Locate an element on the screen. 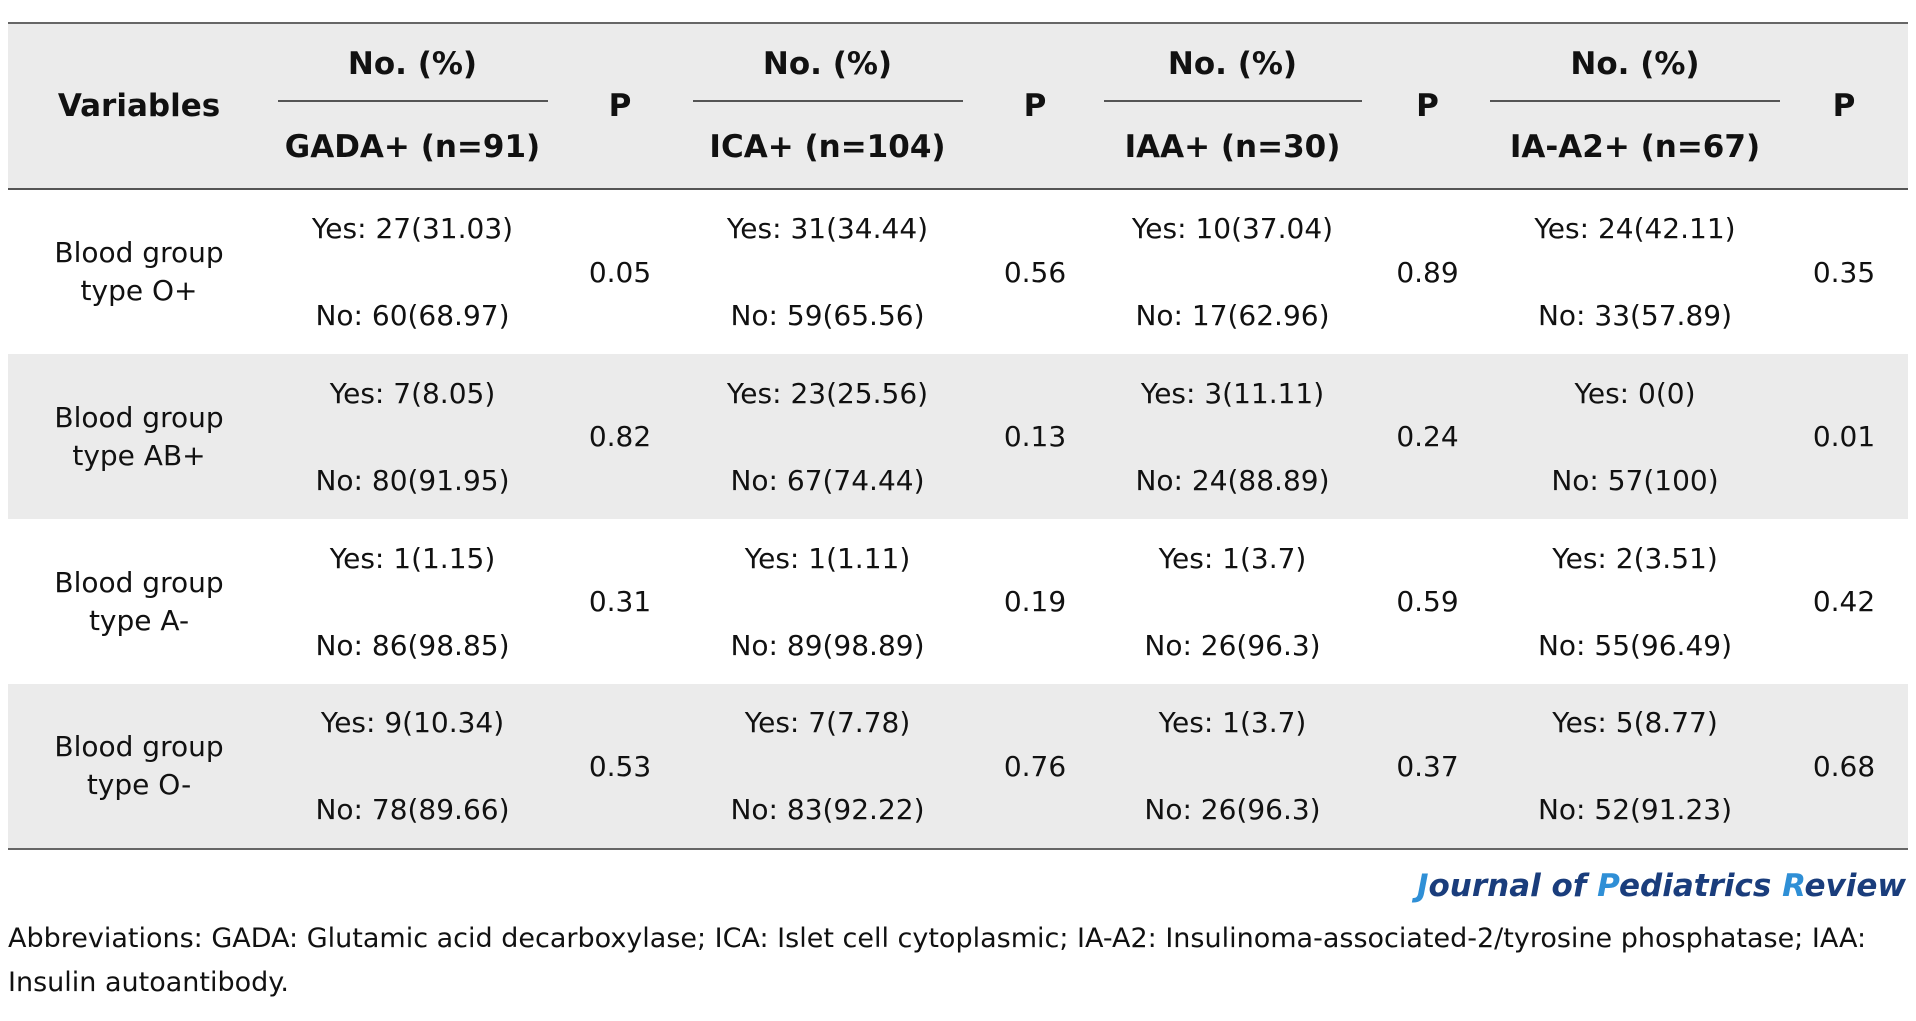  group-count-cell: Yes: 3(11.11) No: 24(88.89) is located at coordinates (1232, 436).